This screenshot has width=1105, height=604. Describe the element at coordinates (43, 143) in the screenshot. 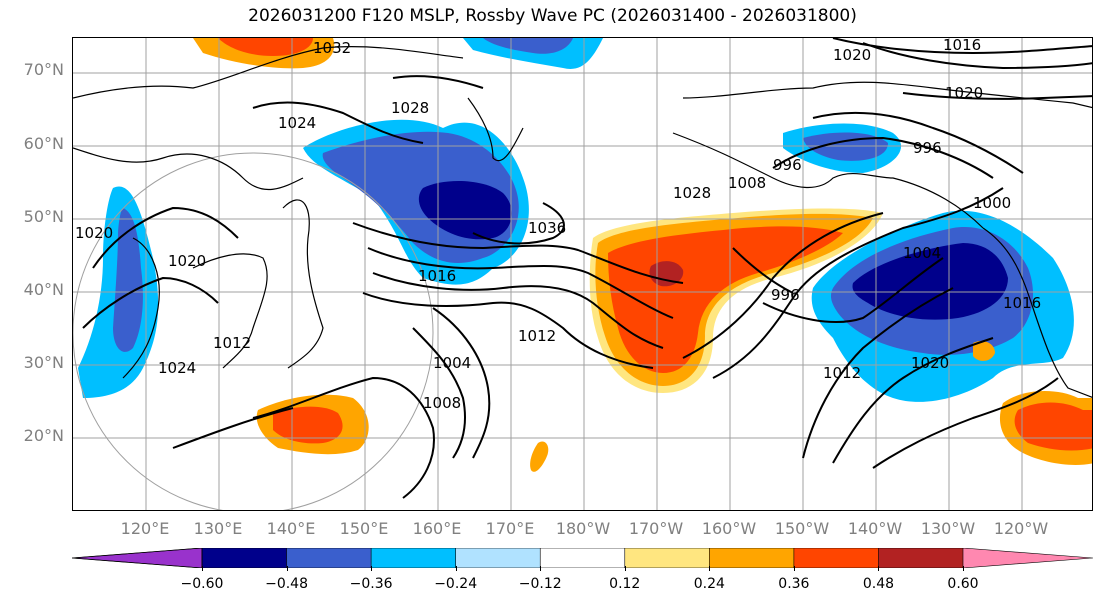

I see `lat-label-60n: 60°N` at that location.